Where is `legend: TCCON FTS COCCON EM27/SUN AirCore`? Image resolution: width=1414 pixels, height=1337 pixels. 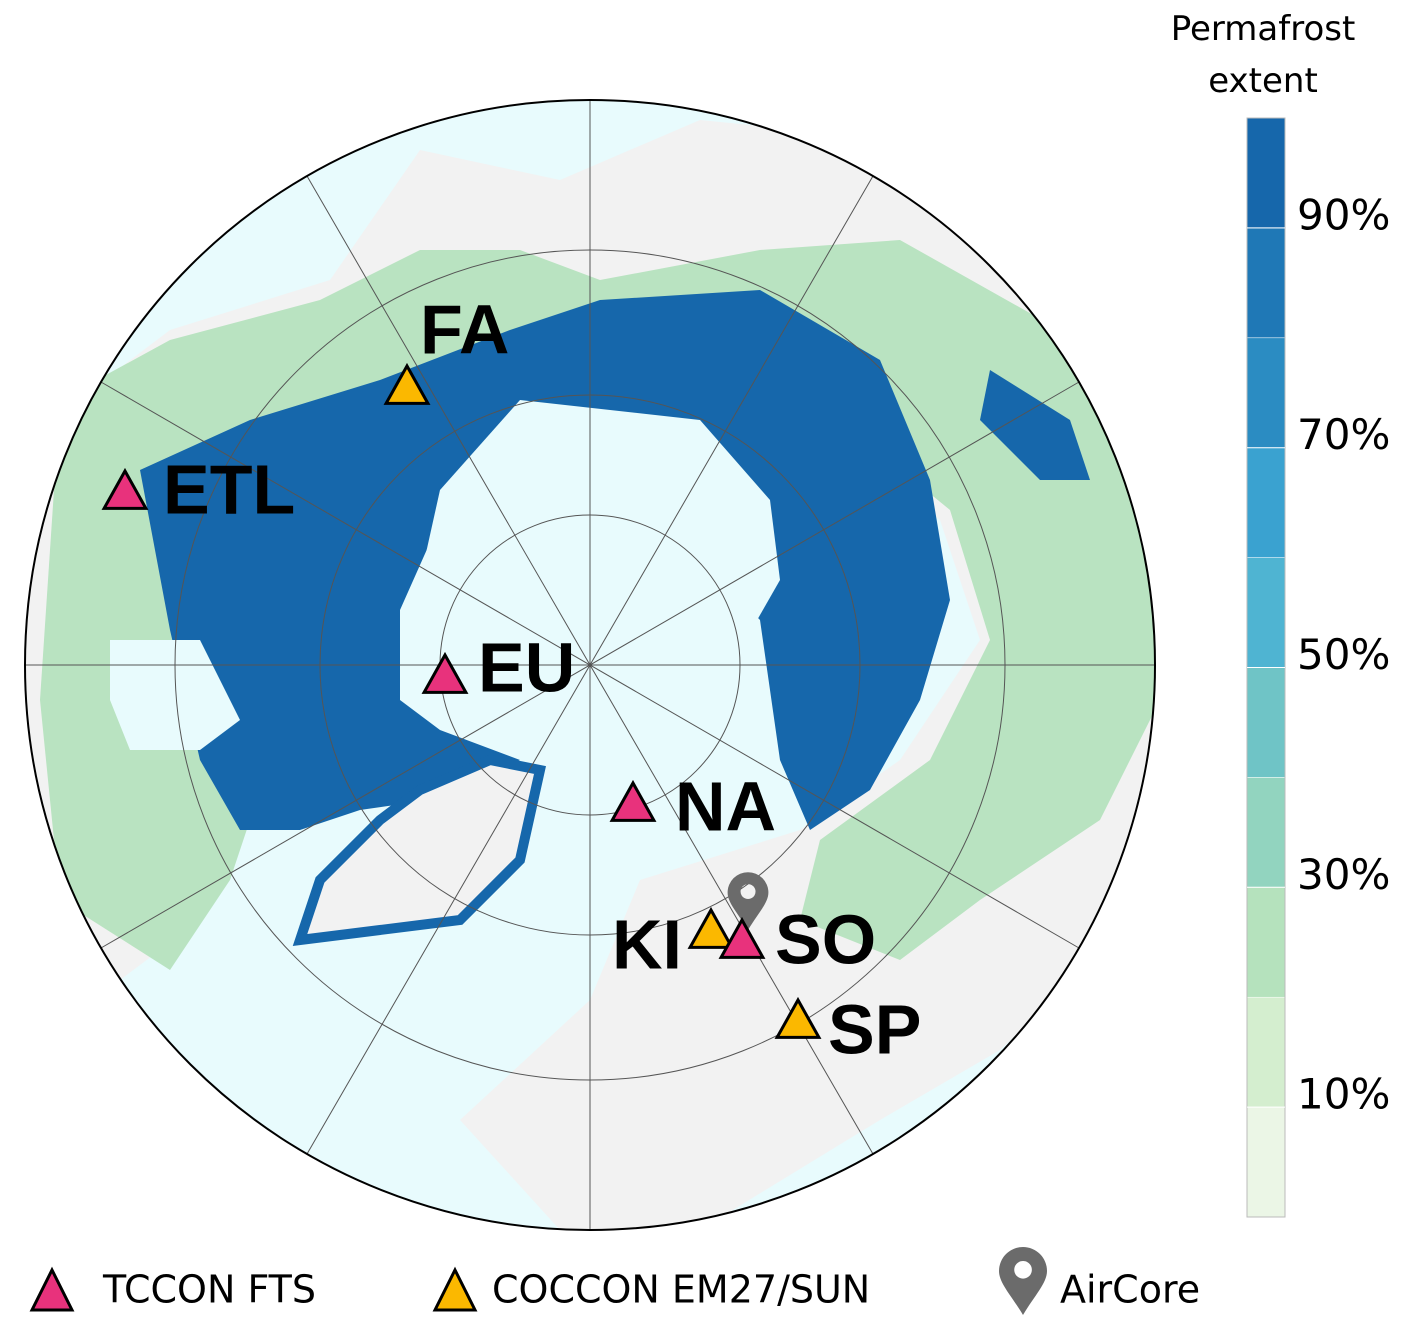 legend: TCCON FTS COCCON EM27/SUN AirCore is located at coordinates (614, 1281).